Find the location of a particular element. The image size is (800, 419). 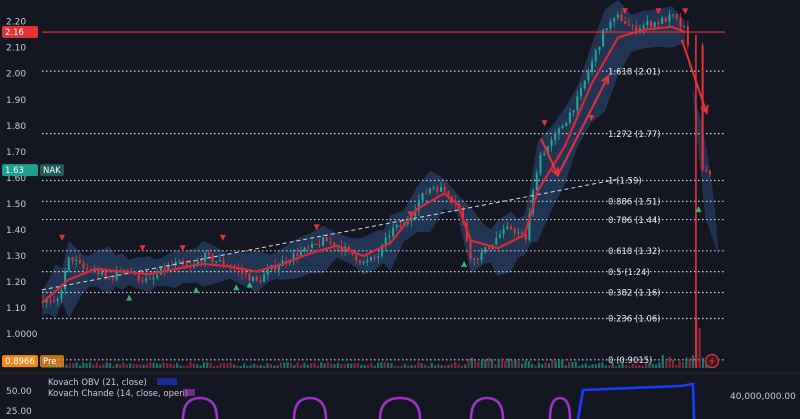

y-axis-tick: 1.90 is located at coordinates (16, 101).